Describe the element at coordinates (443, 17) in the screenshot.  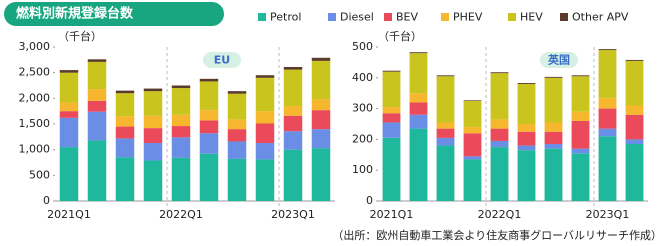
I see `legend: Petrol Diesel BEV PHEV HEV Other APV` at that location.